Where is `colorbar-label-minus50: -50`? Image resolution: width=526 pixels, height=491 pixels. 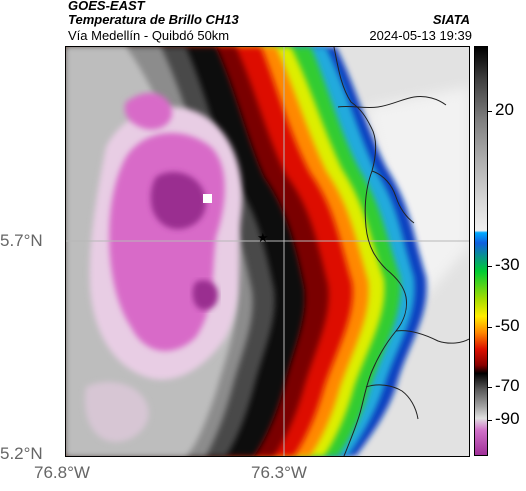 colorbar-label-minus50: -50 is located at coordinates (507, 325).